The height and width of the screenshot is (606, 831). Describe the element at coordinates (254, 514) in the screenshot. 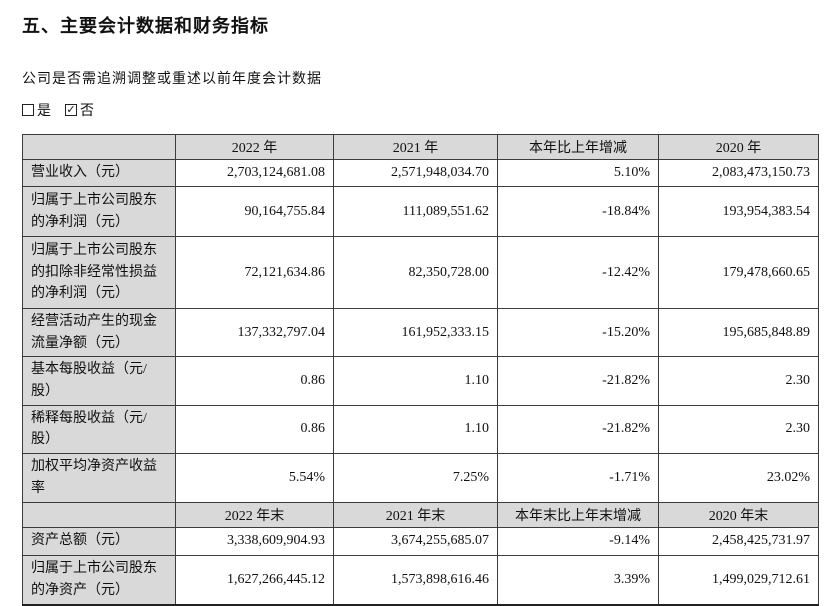

I see `header-cell-2022-end: 2022 年末` at that location.